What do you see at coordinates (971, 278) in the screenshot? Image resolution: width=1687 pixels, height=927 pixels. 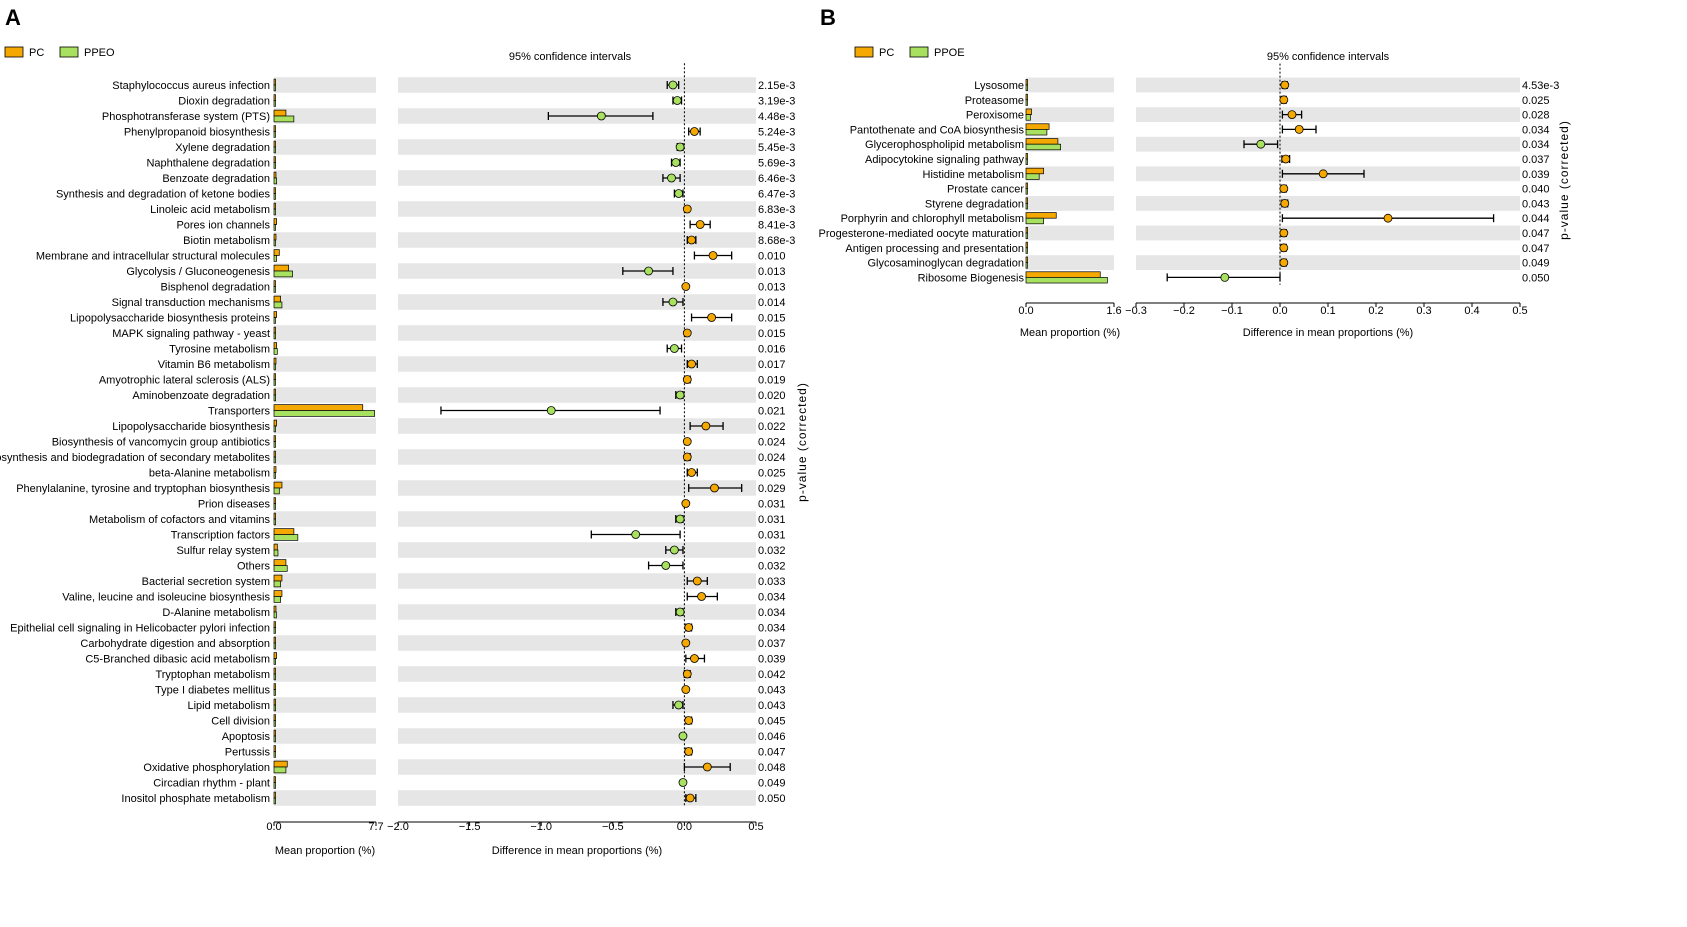 I see `row-label: Ribosome Biogenesis` at bounding box center [971, 278].